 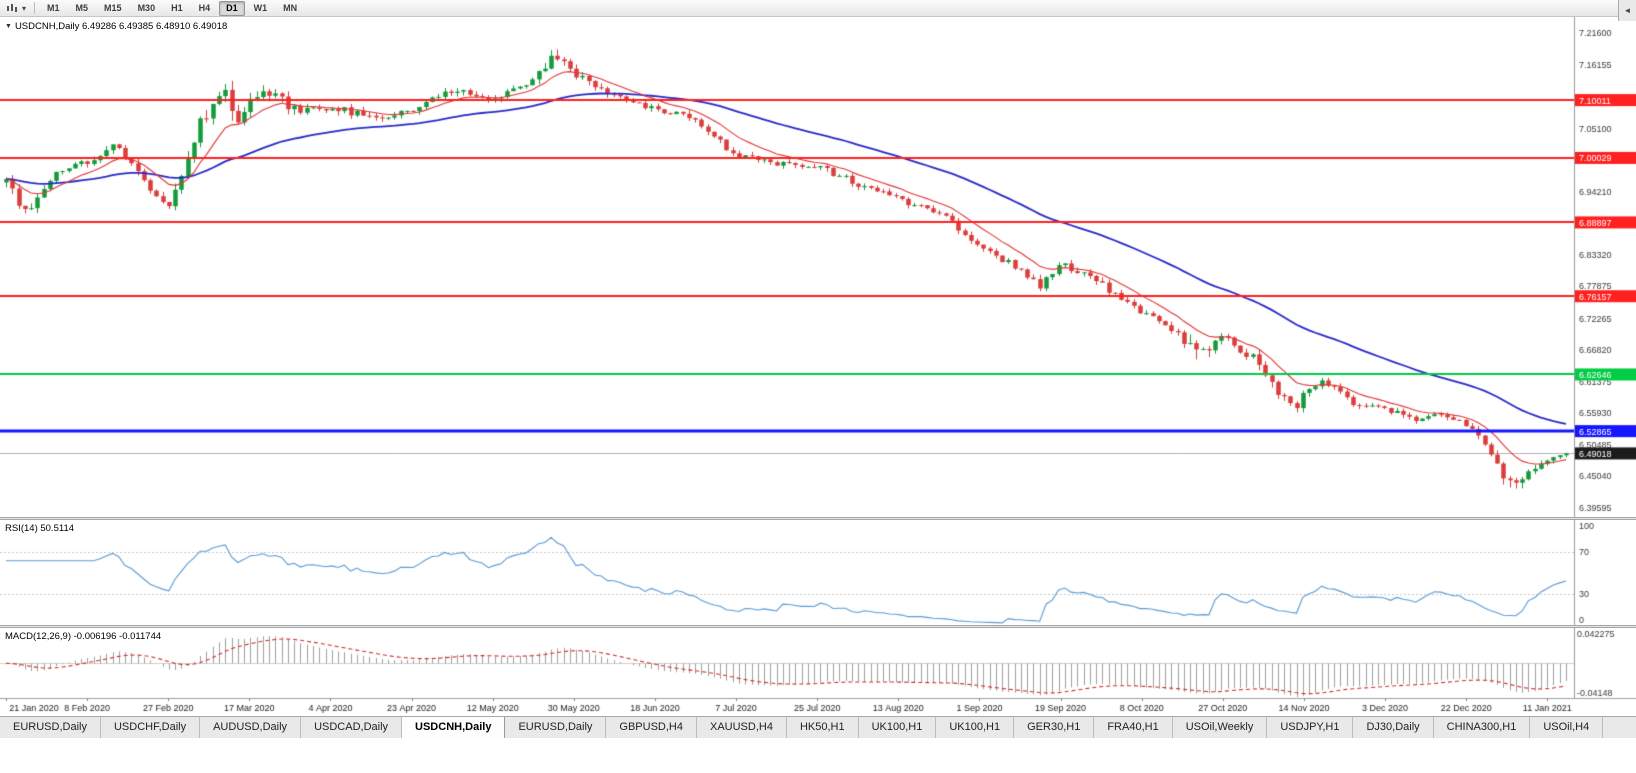 What do you see at coordinates (352, 727) in the screenshot?
I see `chart-tab-usdcad-daily: USDCAD,Daily` at bounding box center [352, 727].